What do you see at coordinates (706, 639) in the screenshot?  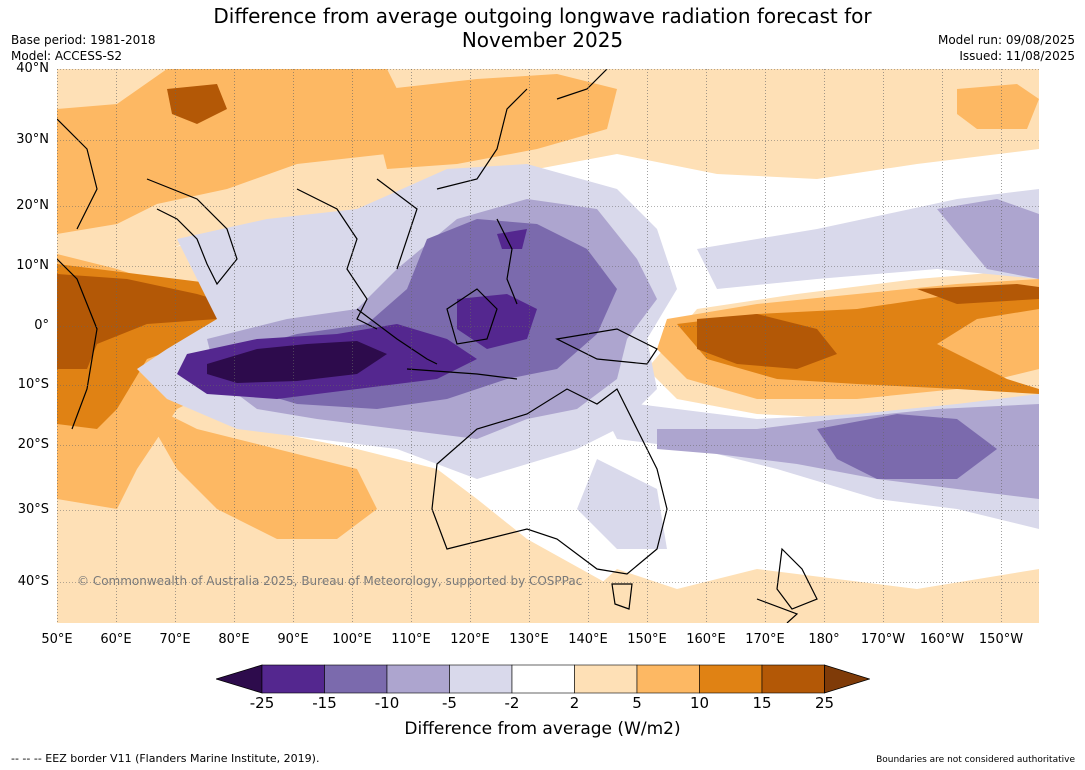 I see `lon-label: 160°E` at bounding box center [706, 639].